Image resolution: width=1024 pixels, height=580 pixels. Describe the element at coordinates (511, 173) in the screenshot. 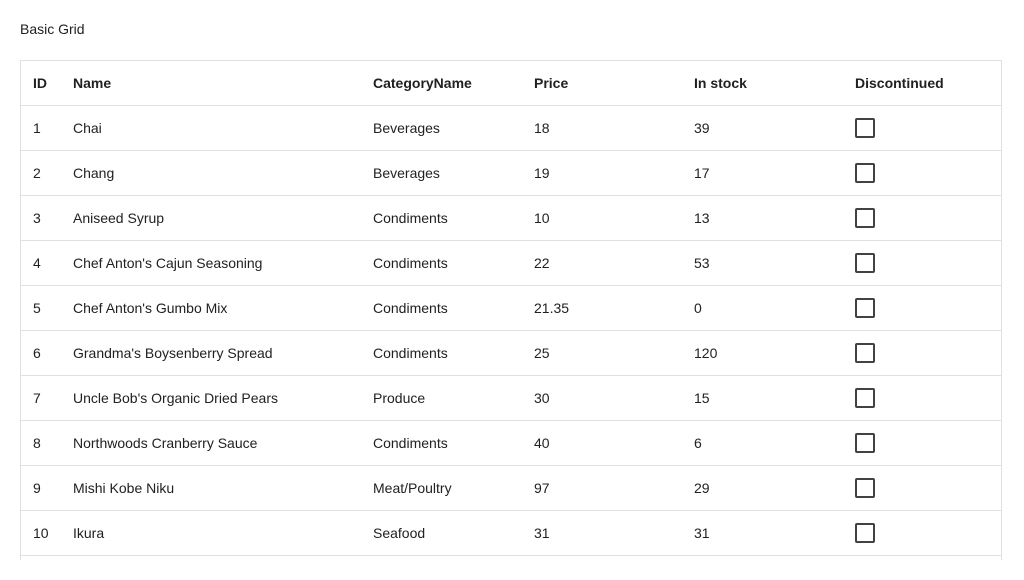

I see `table-row: 2 Chang Beverages 19 17` at that location.